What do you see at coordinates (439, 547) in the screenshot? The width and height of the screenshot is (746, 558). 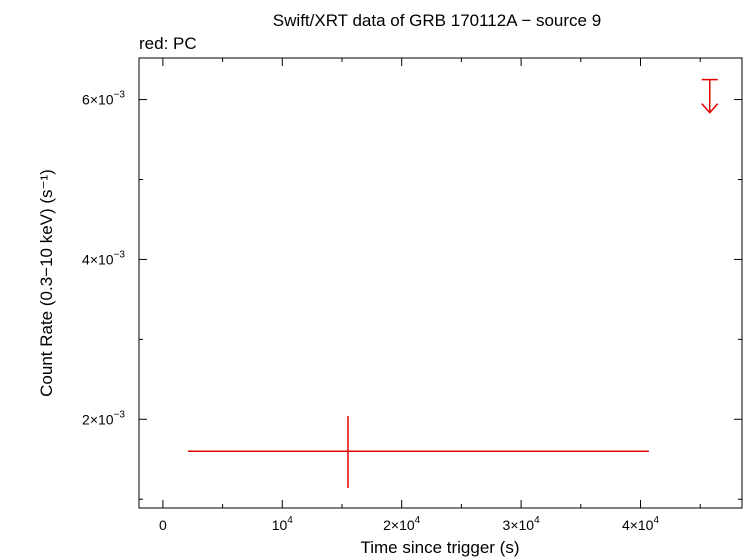 I see `x-axis-label: Time since trigger (s)` at bounding box center [439, 547].